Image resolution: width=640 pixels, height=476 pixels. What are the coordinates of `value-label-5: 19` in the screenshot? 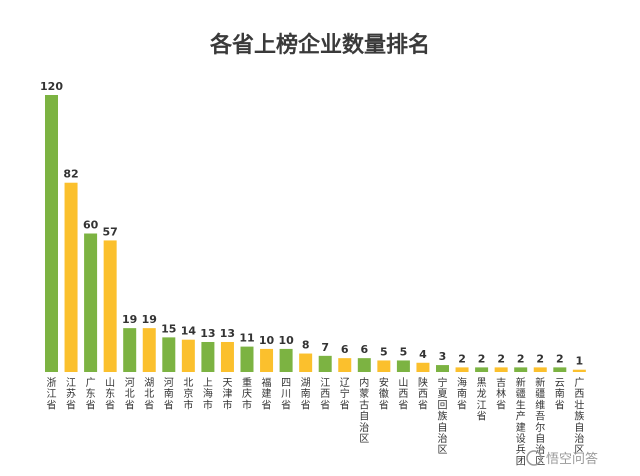 It's located at (149, 319).